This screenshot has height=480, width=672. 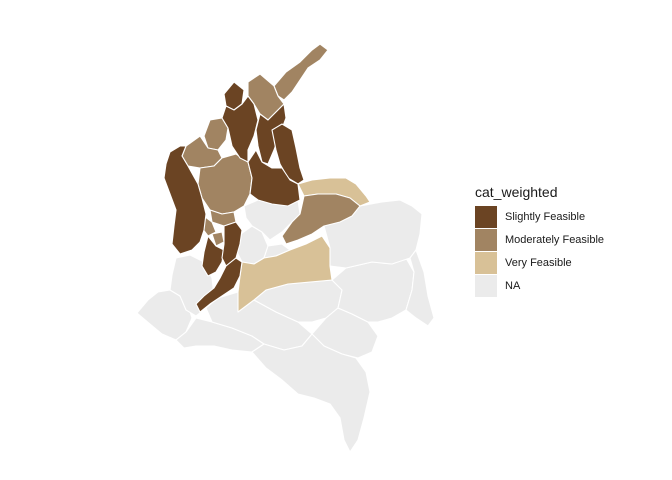 I want to click on region-huila, so click(x=219, y=285).